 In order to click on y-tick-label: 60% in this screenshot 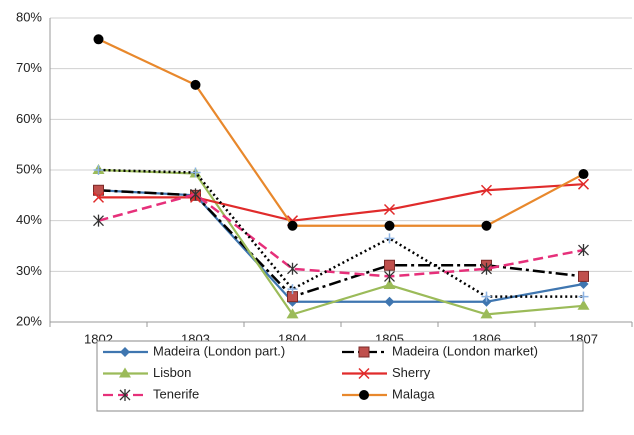, I will do `click(29, 118)`.